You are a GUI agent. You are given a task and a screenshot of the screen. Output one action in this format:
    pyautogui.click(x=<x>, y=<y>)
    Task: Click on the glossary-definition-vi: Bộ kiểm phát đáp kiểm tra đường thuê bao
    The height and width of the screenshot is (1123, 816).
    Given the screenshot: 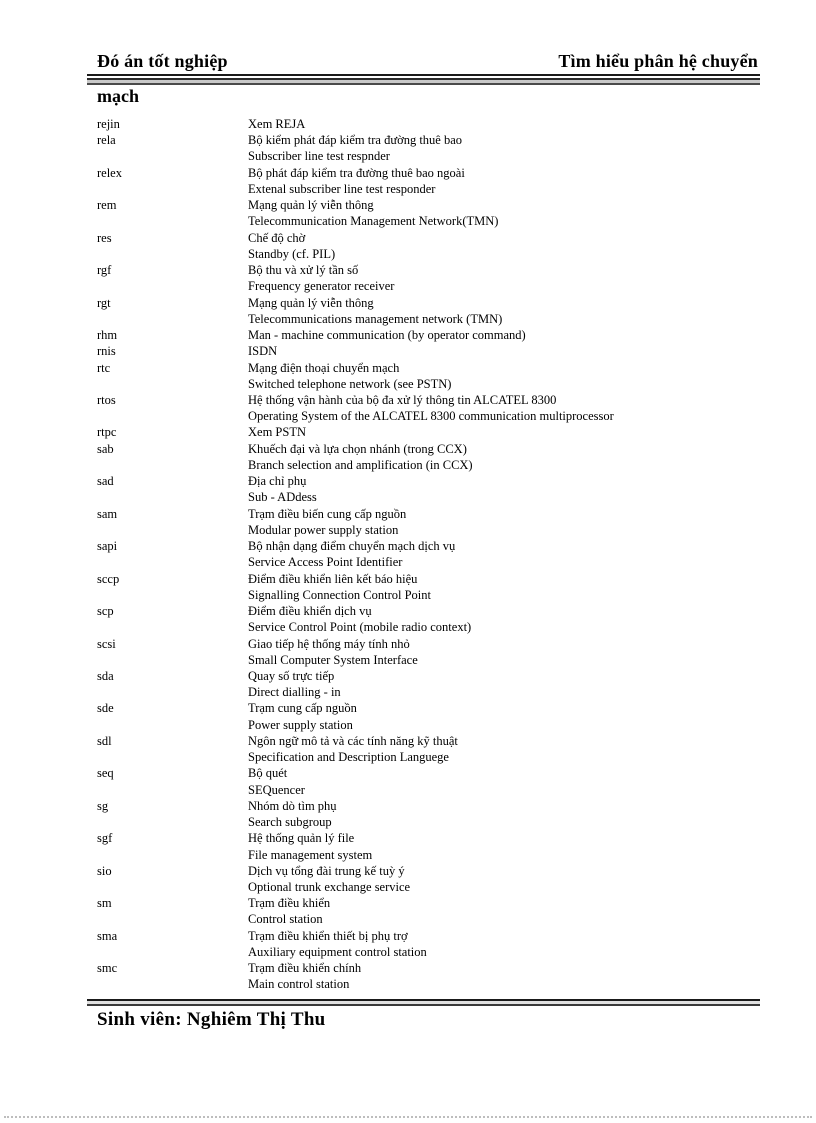 What is the action you would take?
    pyautogui.click(x=355, y=140)
    